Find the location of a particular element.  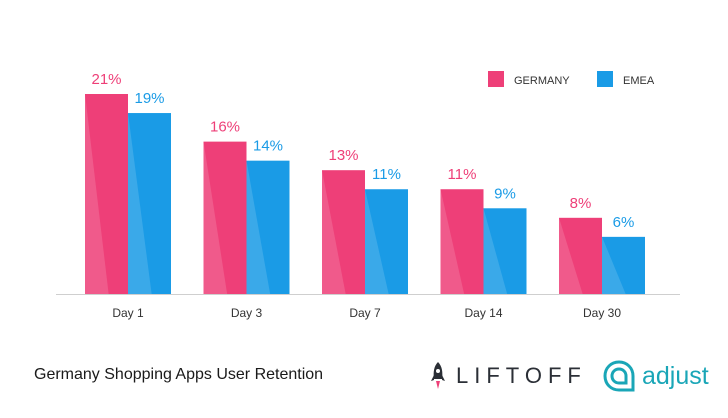

data-label-germany-3: 13% is located at coordinates (343, 155).